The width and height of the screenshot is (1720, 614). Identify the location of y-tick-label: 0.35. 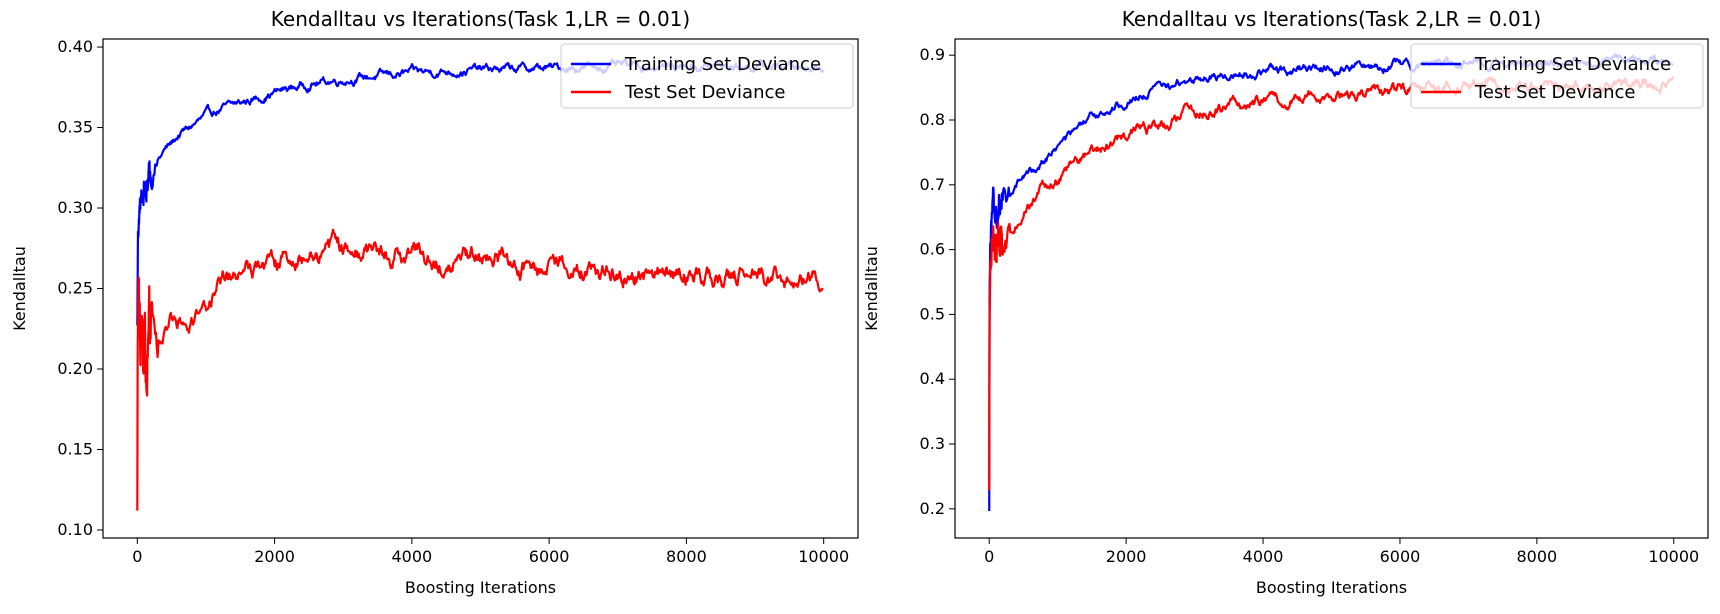
(75, 127).